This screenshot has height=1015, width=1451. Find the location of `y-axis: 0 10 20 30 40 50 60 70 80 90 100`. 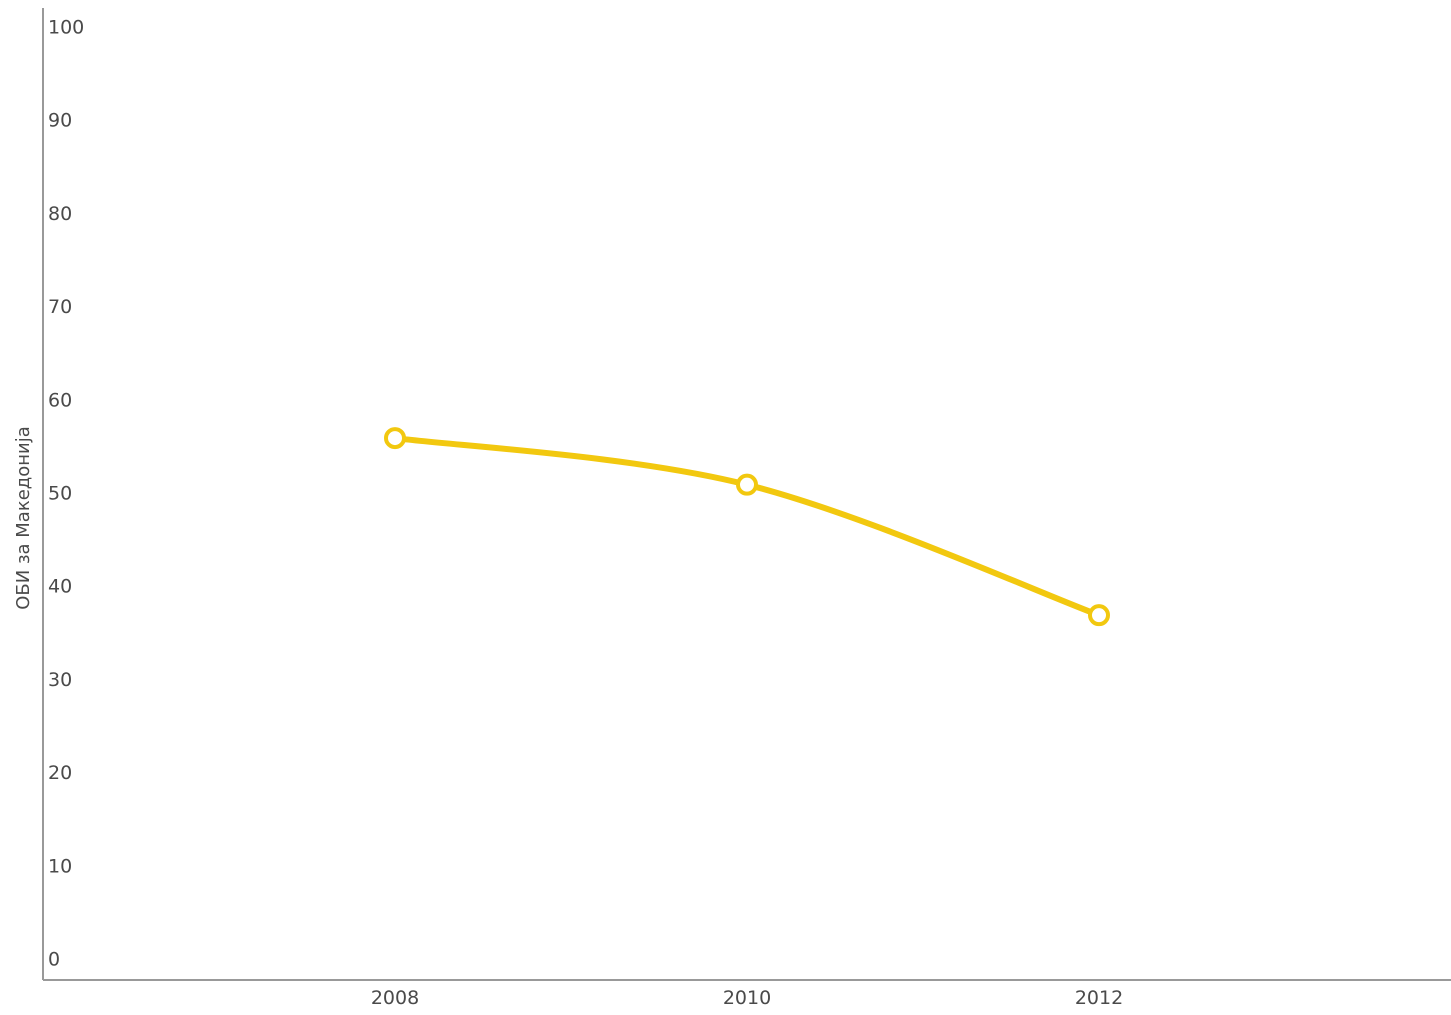

y-axis: 0 10 20 30 40 50 60 70 80 90 100 is located at coordinates (63, 494).